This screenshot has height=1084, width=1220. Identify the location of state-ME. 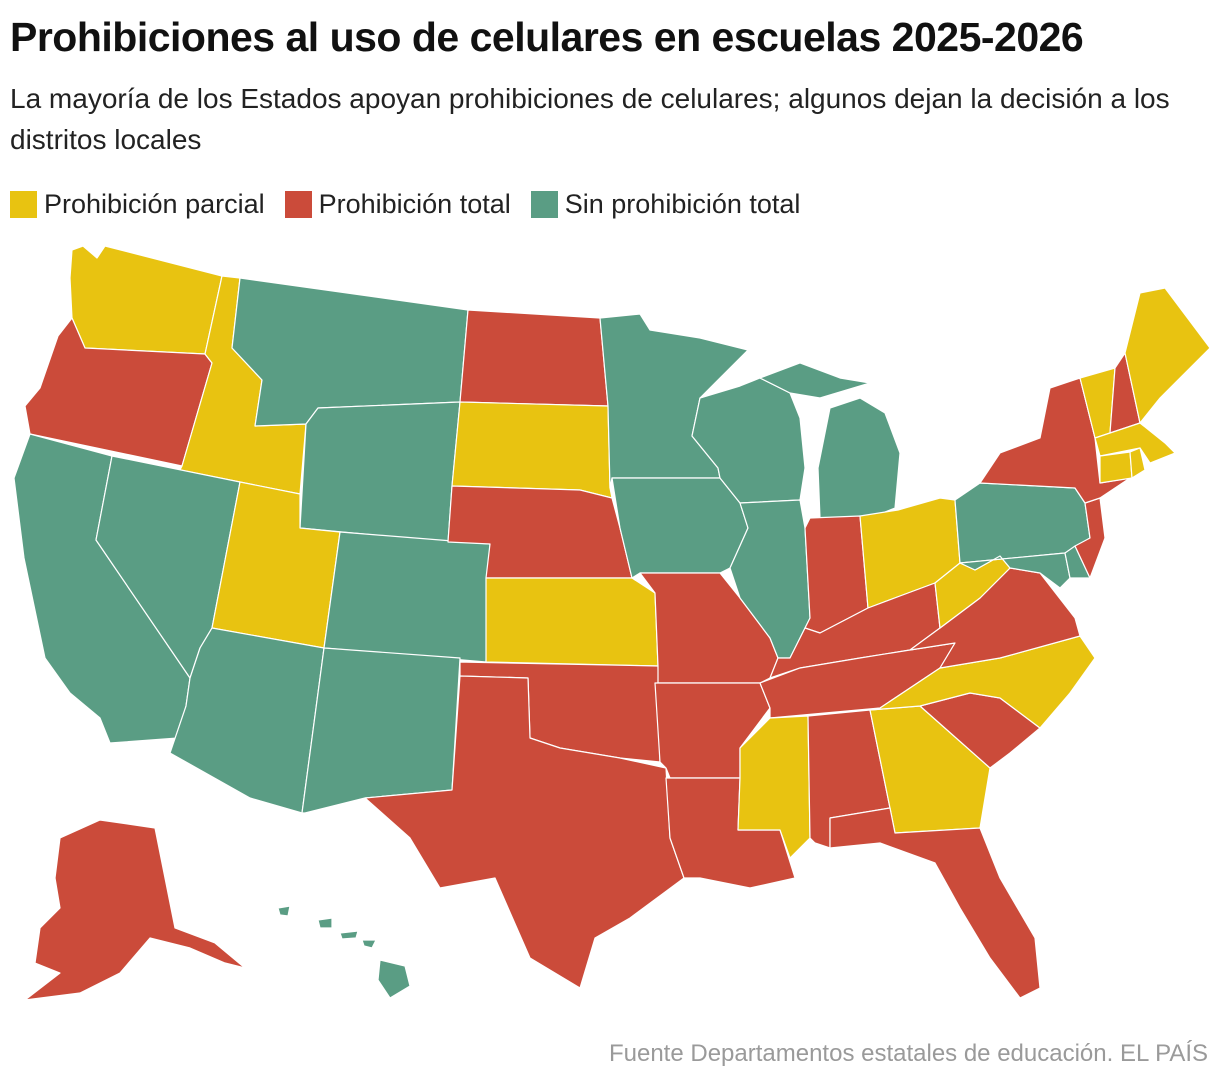
(1167, 355).